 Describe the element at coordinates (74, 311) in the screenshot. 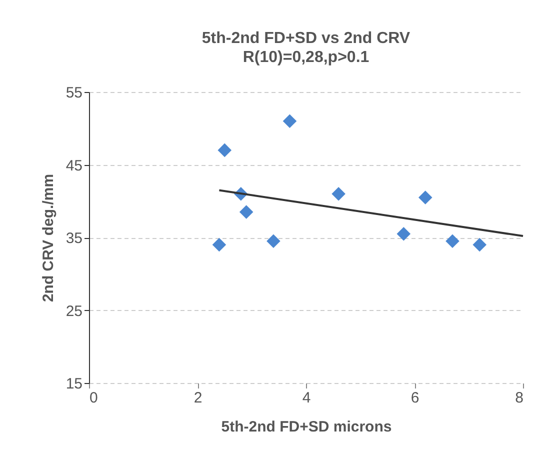

I see `y-tick-label: 25` at that location.